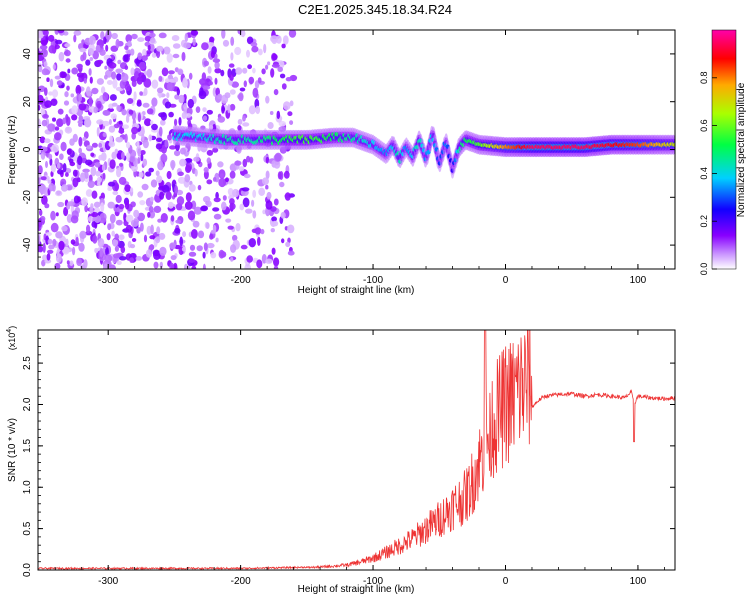  I want to click on colorbar-frame, so click(724, 149).